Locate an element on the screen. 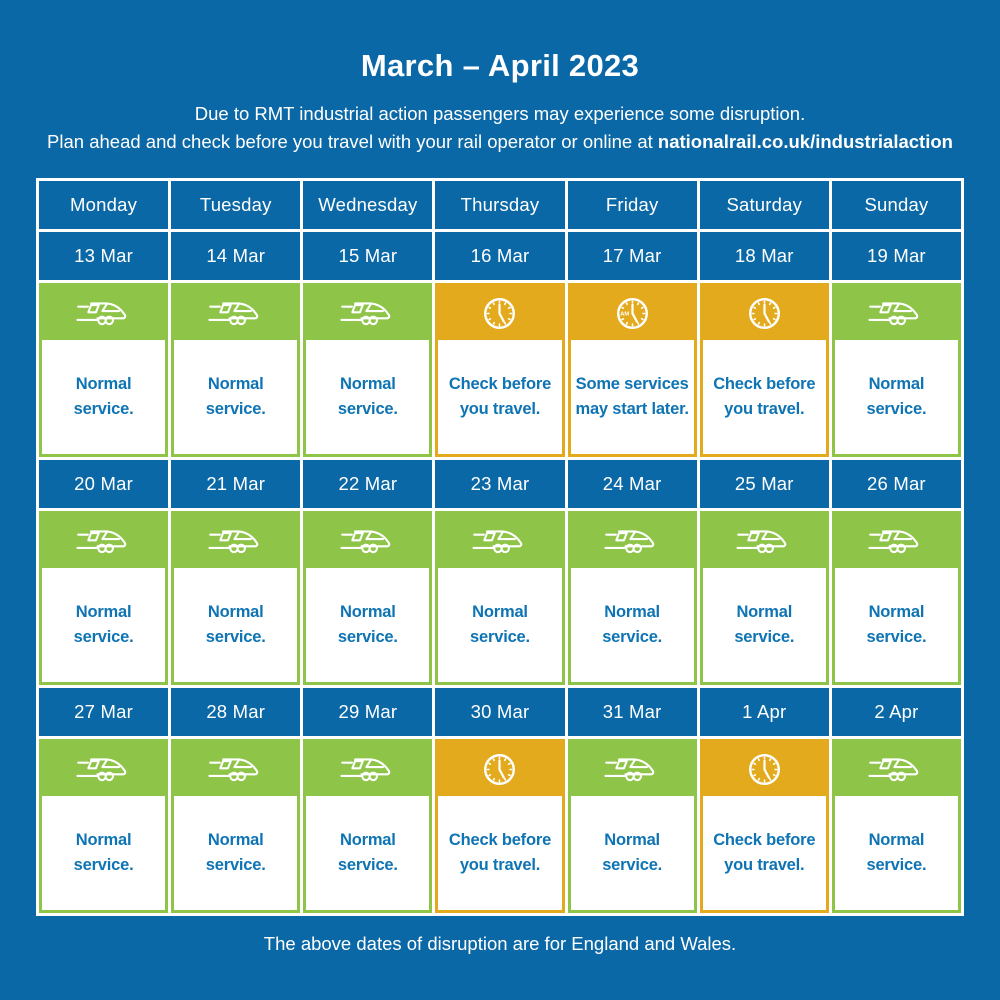  day-header-cell: Thursday is located at coordinates (500, 205).